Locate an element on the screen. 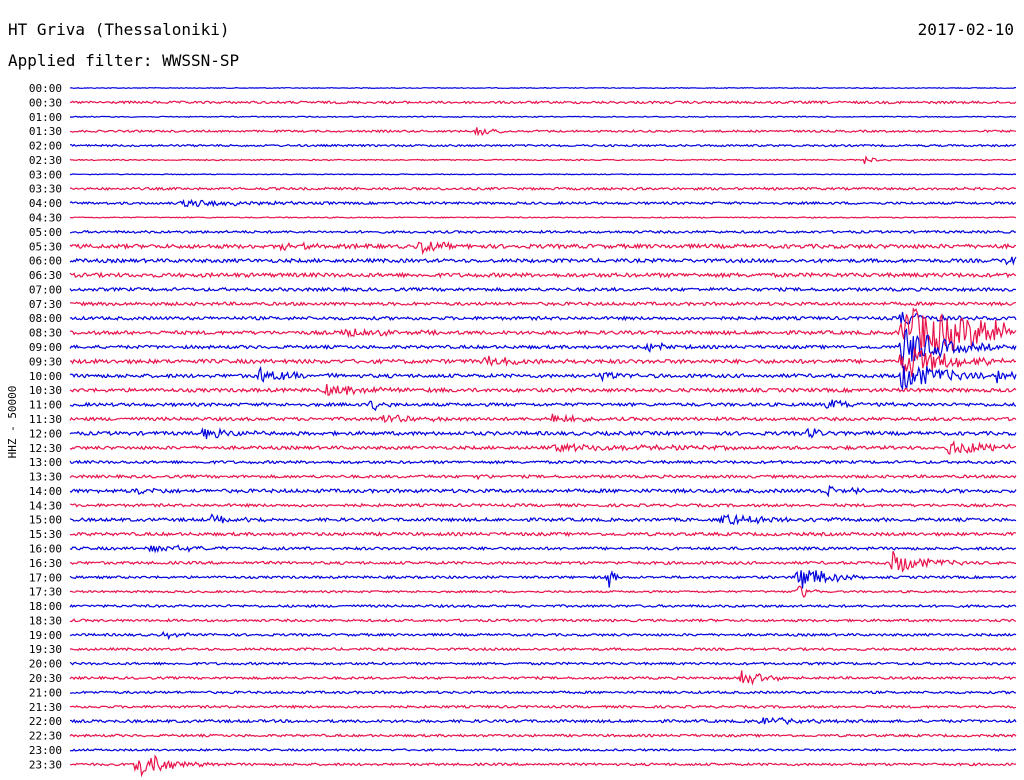 This screenshot has height=780, width=1024. row-time-label: 20:30 is located at coordinates (45, 678).